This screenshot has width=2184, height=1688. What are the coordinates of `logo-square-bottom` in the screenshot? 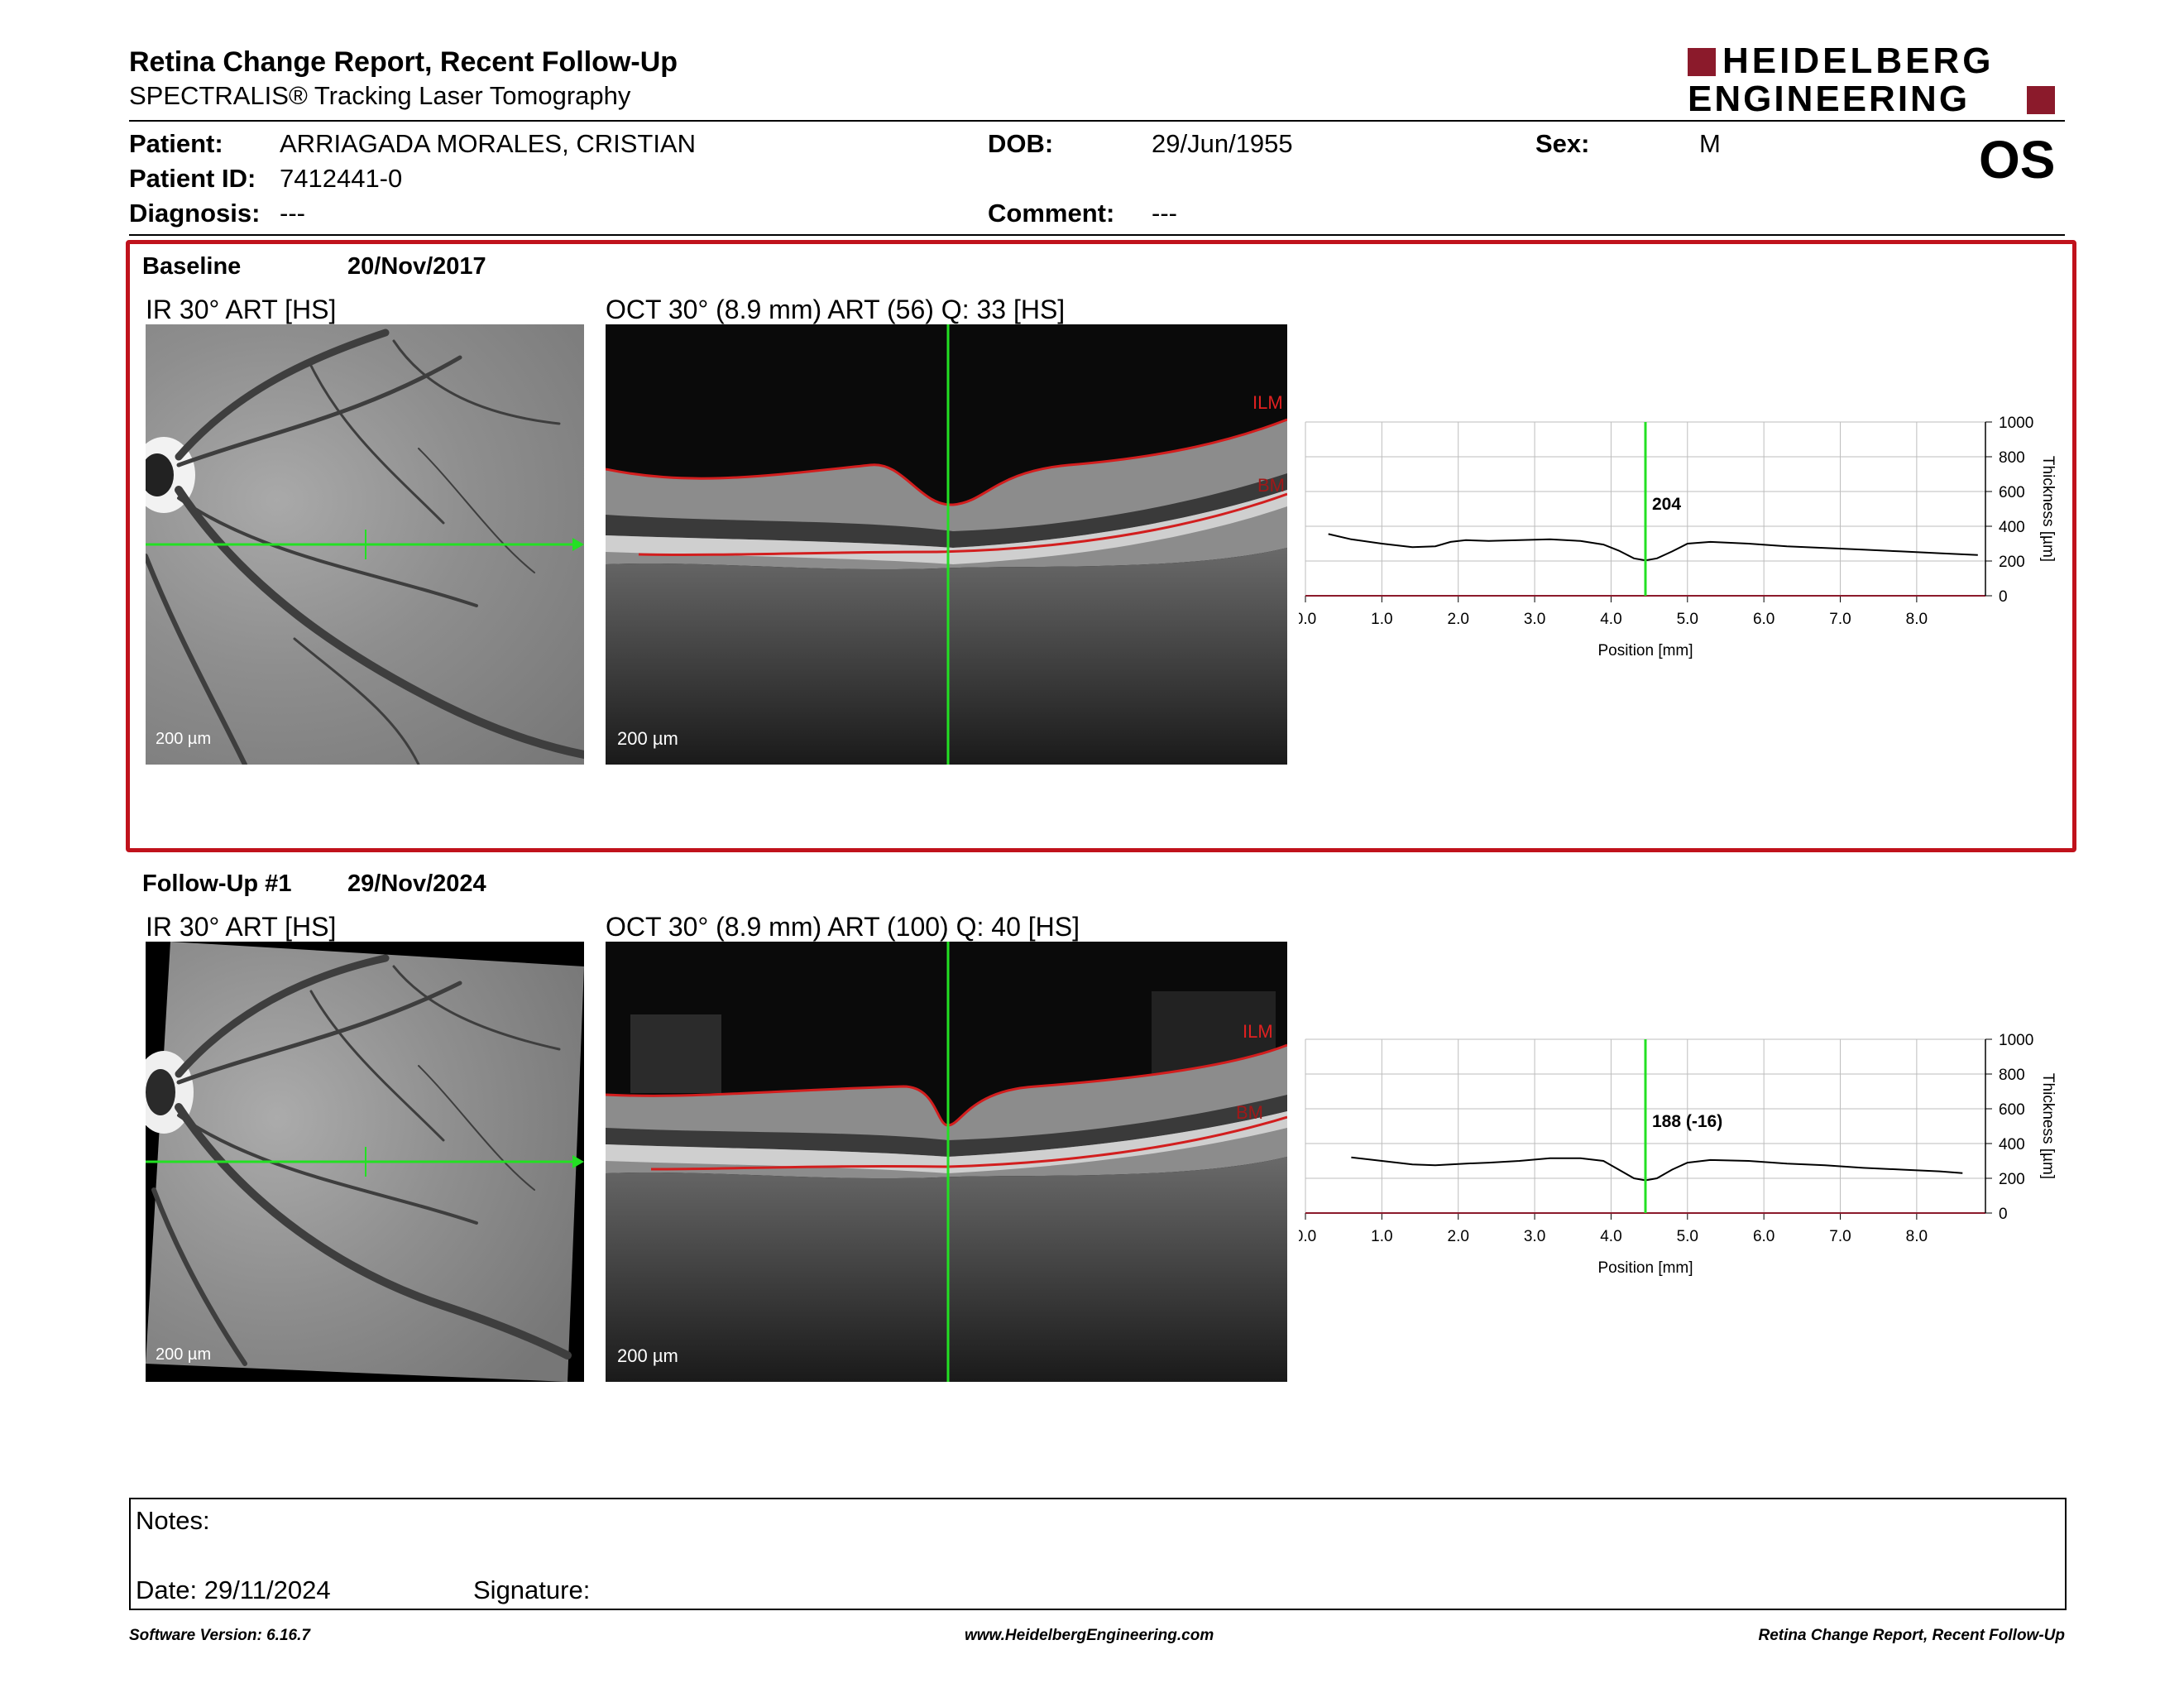 It's located at (2041, 100).